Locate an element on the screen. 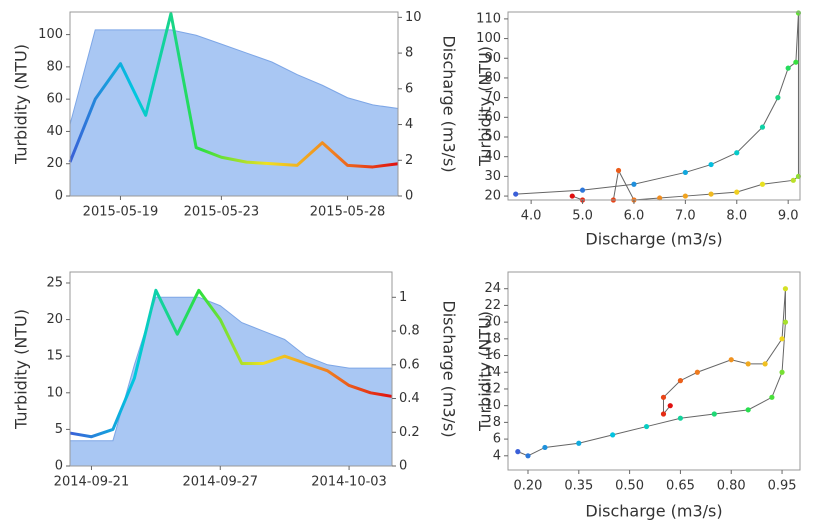 The width and height of the screenshot is (816, 528). y-tick-label: 50 is located at coordinates (492, 137).